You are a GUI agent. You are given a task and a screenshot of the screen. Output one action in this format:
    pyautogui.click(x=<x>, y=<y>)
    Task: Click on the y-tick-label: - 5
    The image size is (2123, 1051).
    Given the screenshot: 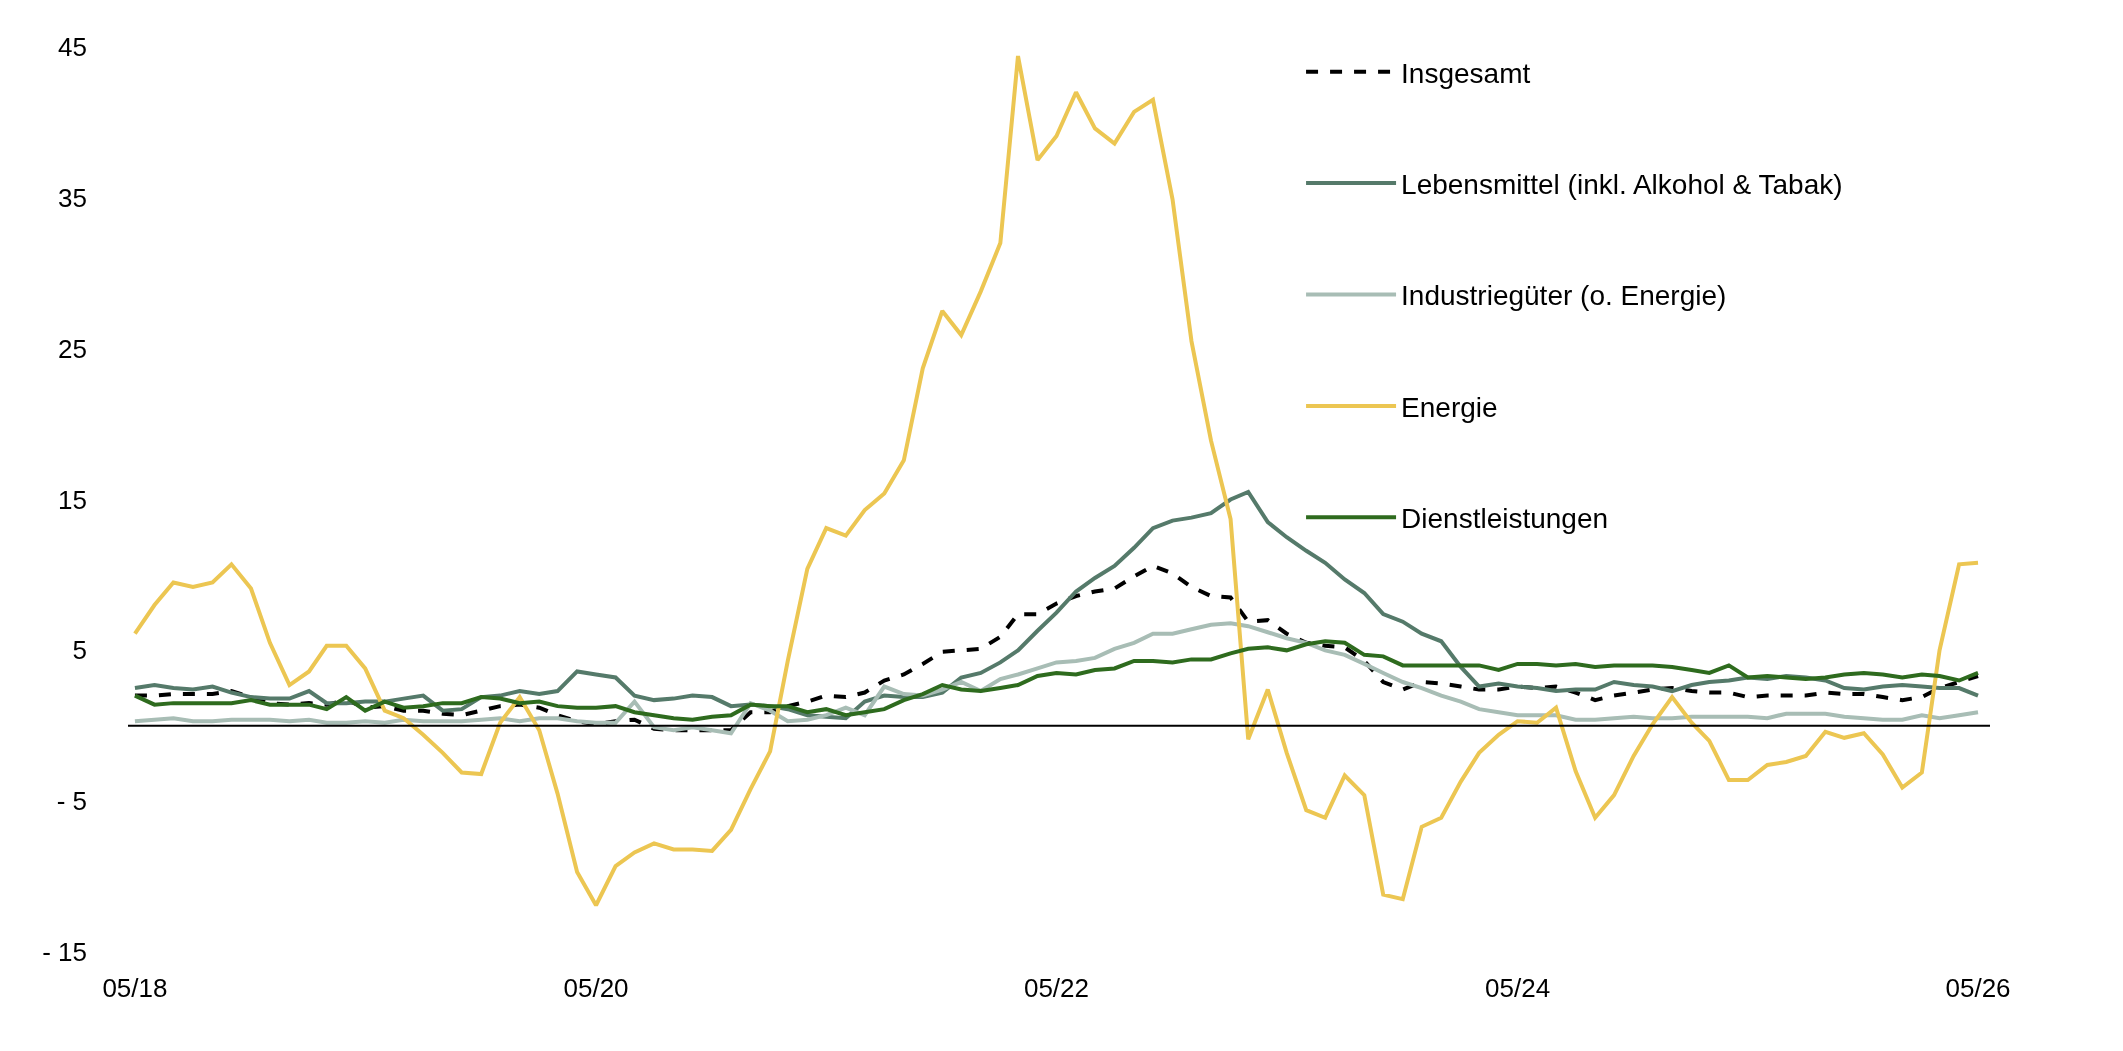 What is the action you would take?
    pyautogui.click(x=71, y=801)
    